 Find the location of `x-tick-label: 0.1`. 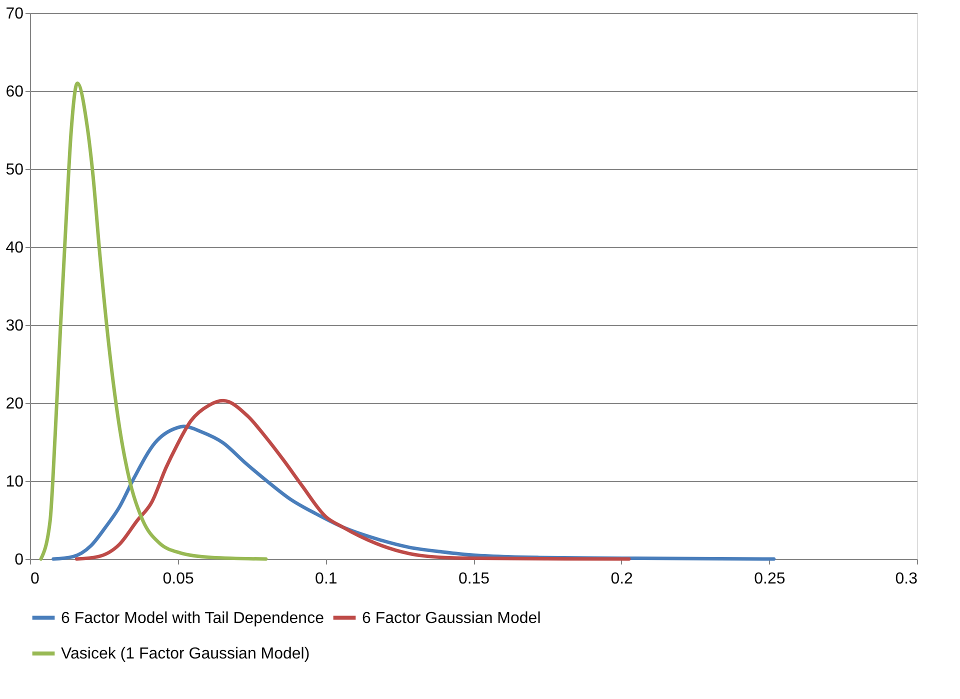

x-tick-label: 0.1 is located at coordinates (326, 579).